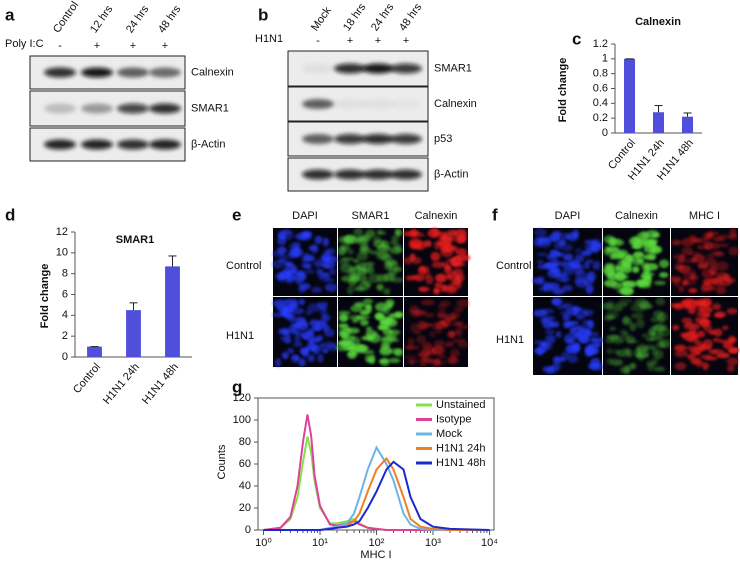 The height and width of the screenshot is (563, 740). Describe the element at coordinates (263, 14) in the screenshot. I see `panel-letter: b` at that location.